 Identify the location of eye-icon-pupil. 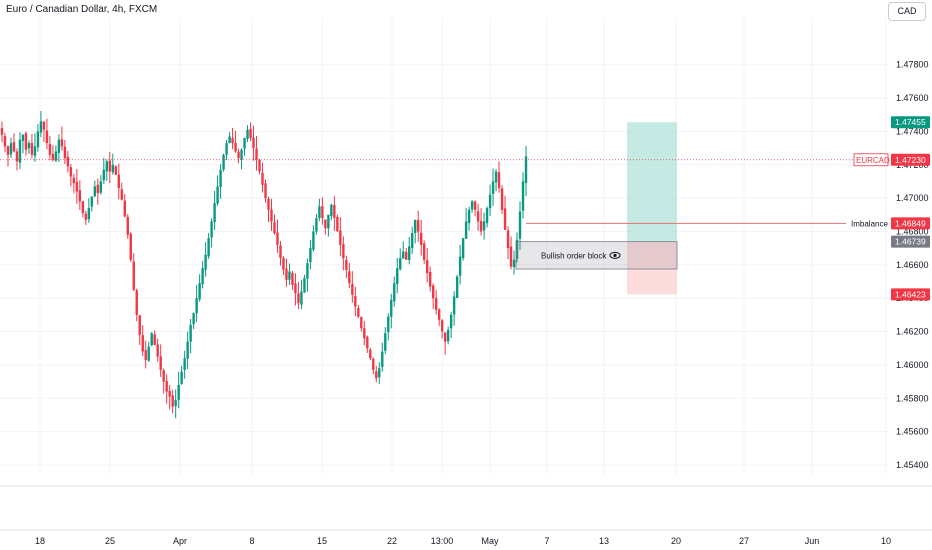
(615, 255).